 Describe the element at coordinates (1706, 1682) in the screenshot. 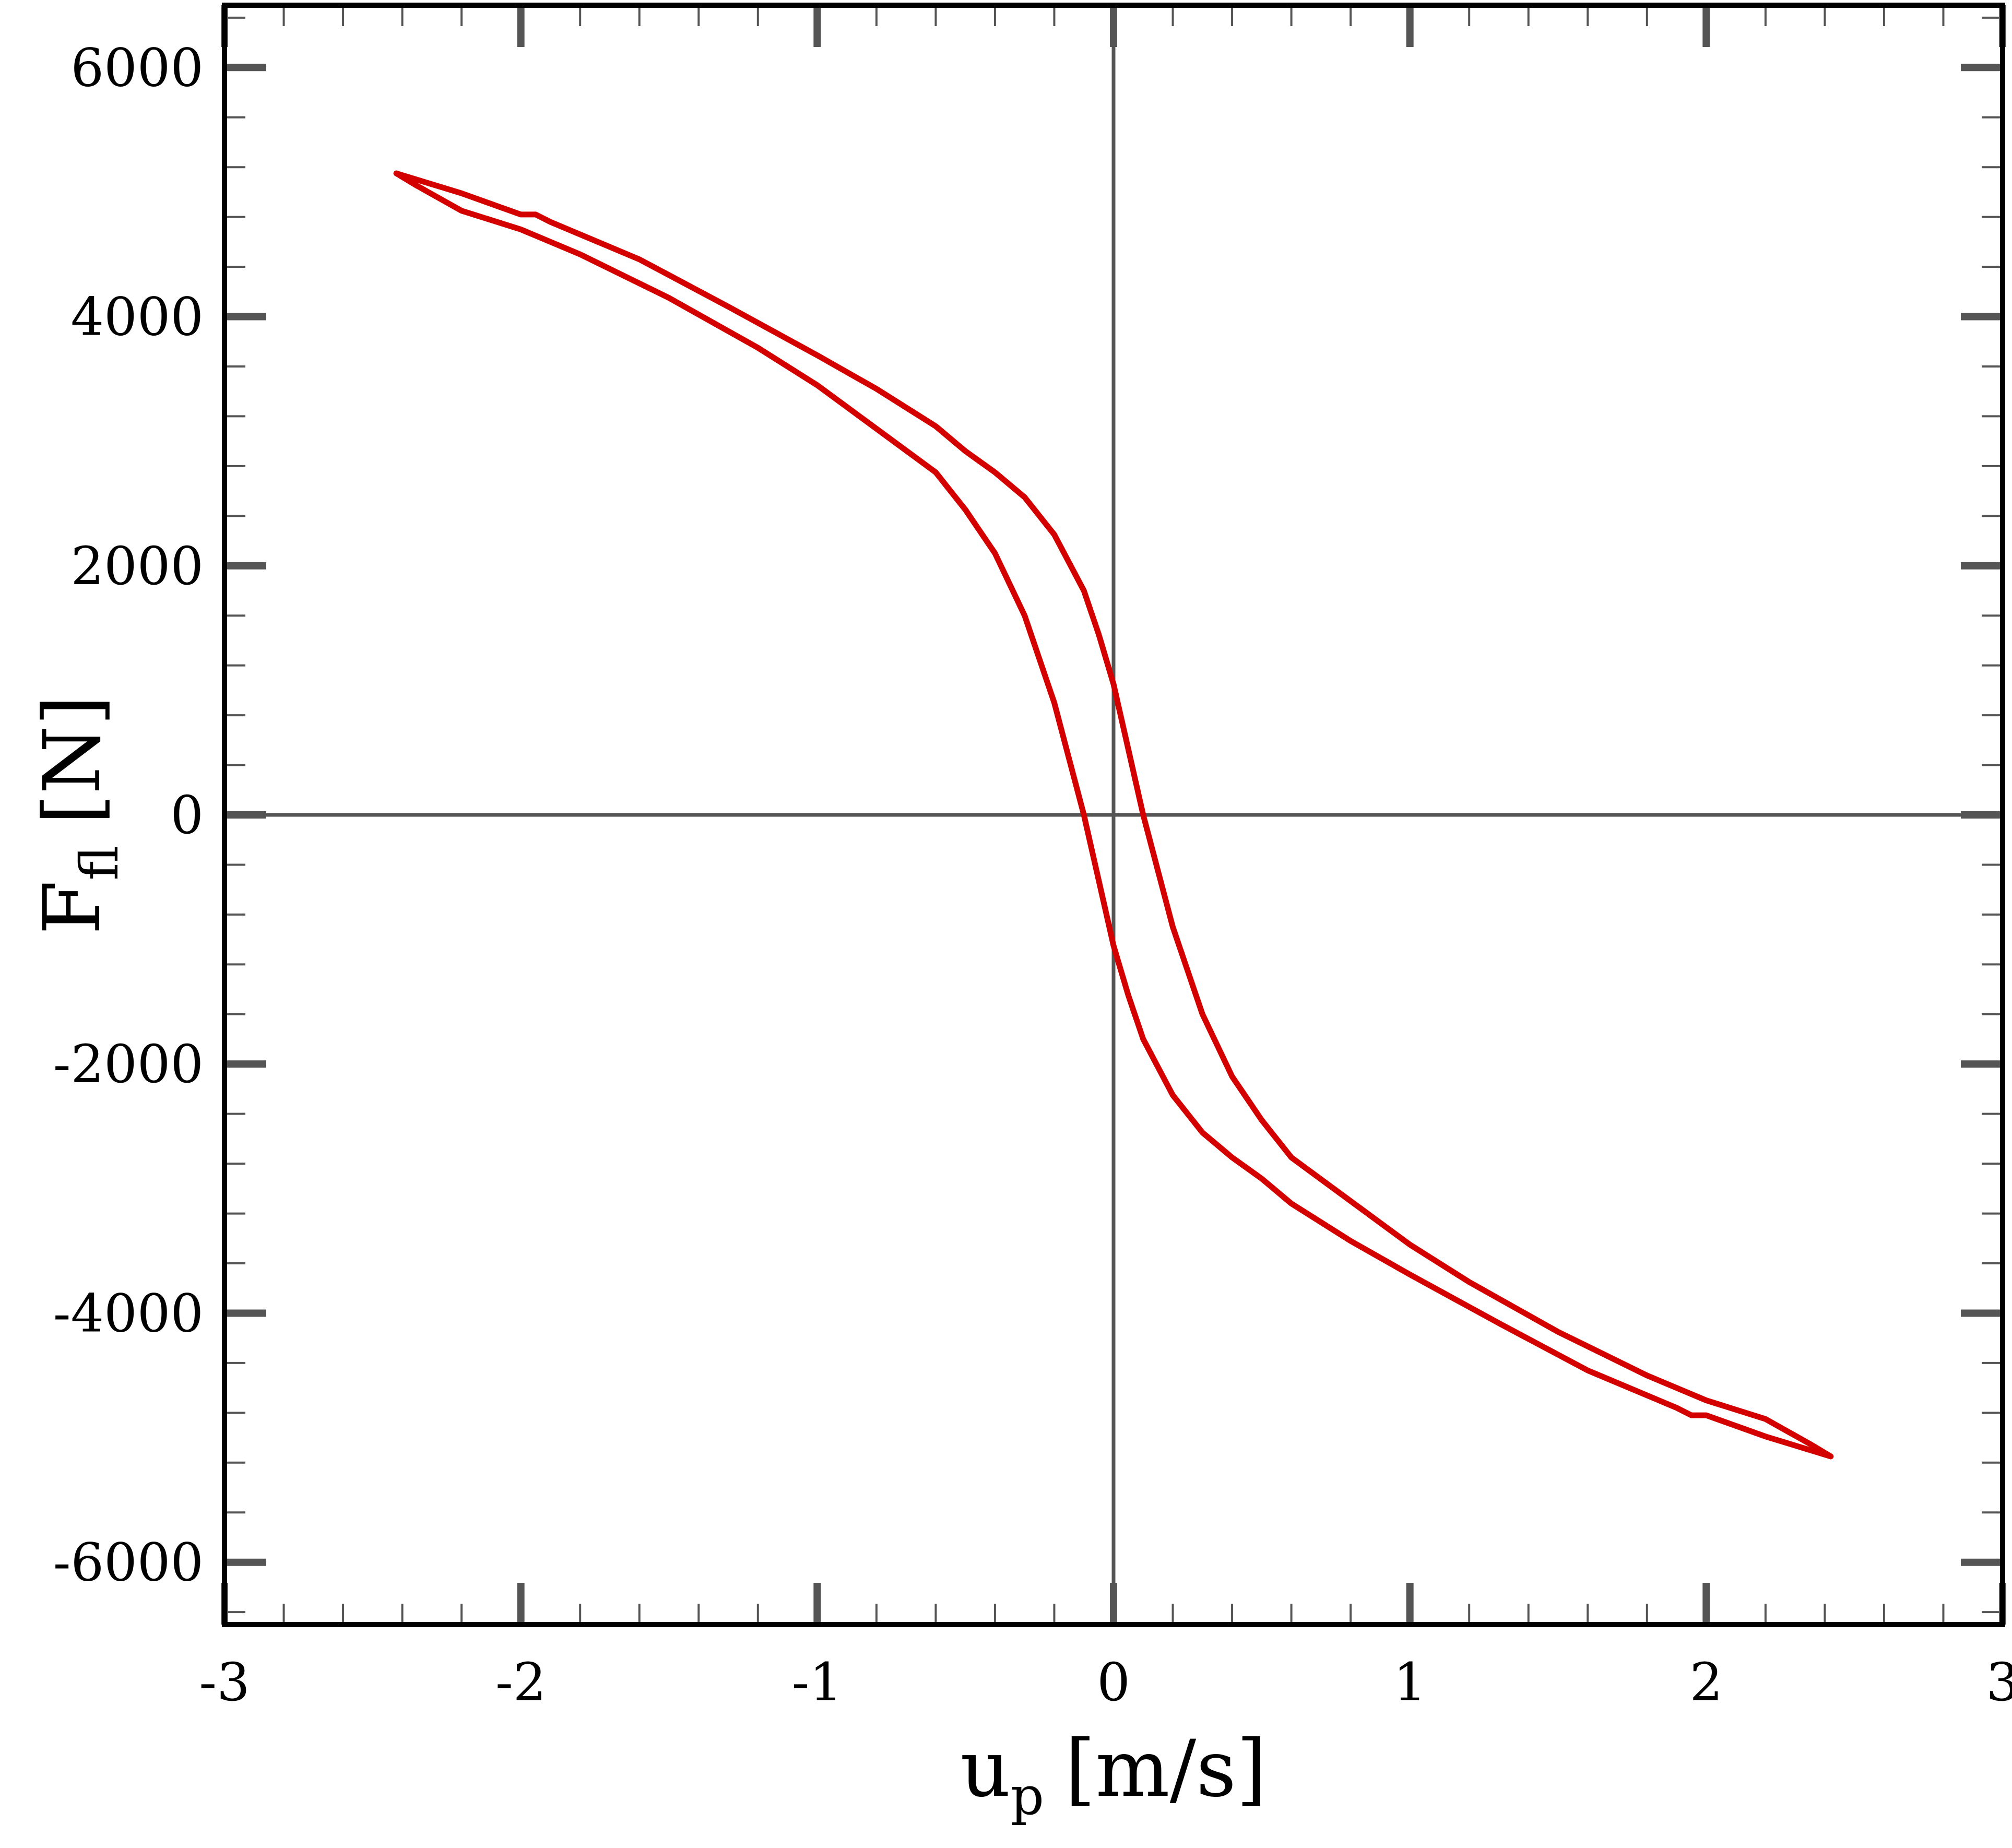

I see `x-tick-label: 2` at that location.